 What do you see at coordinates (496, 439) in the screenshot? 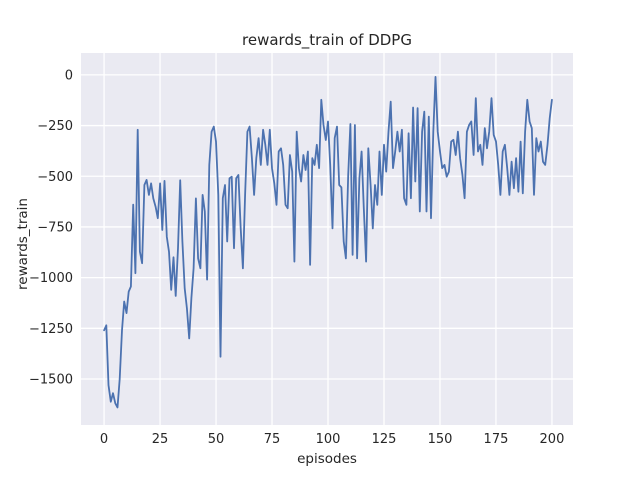
I see `x-tick-label-7: 175` at bounding box center [496, 439].